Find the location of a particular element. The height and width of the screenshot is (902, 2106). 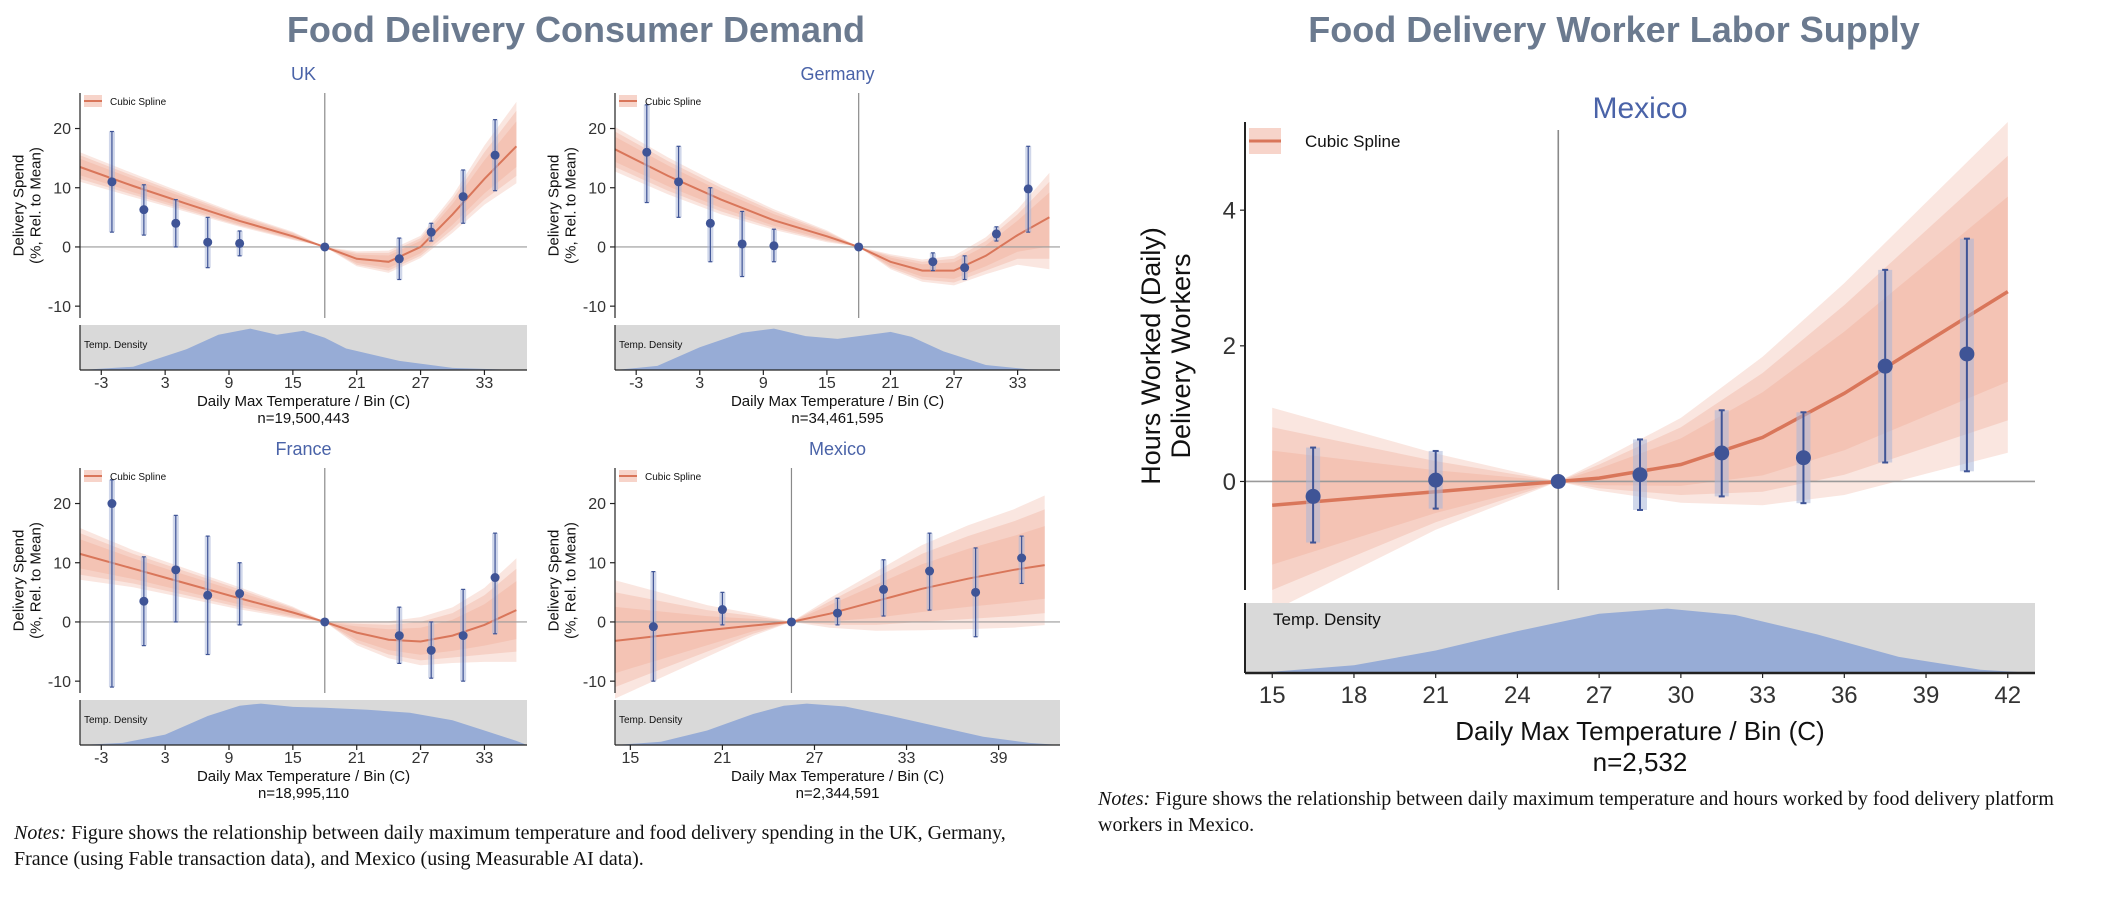

sample-size-label: n=2,532 is located at coordinates (1640, 762).